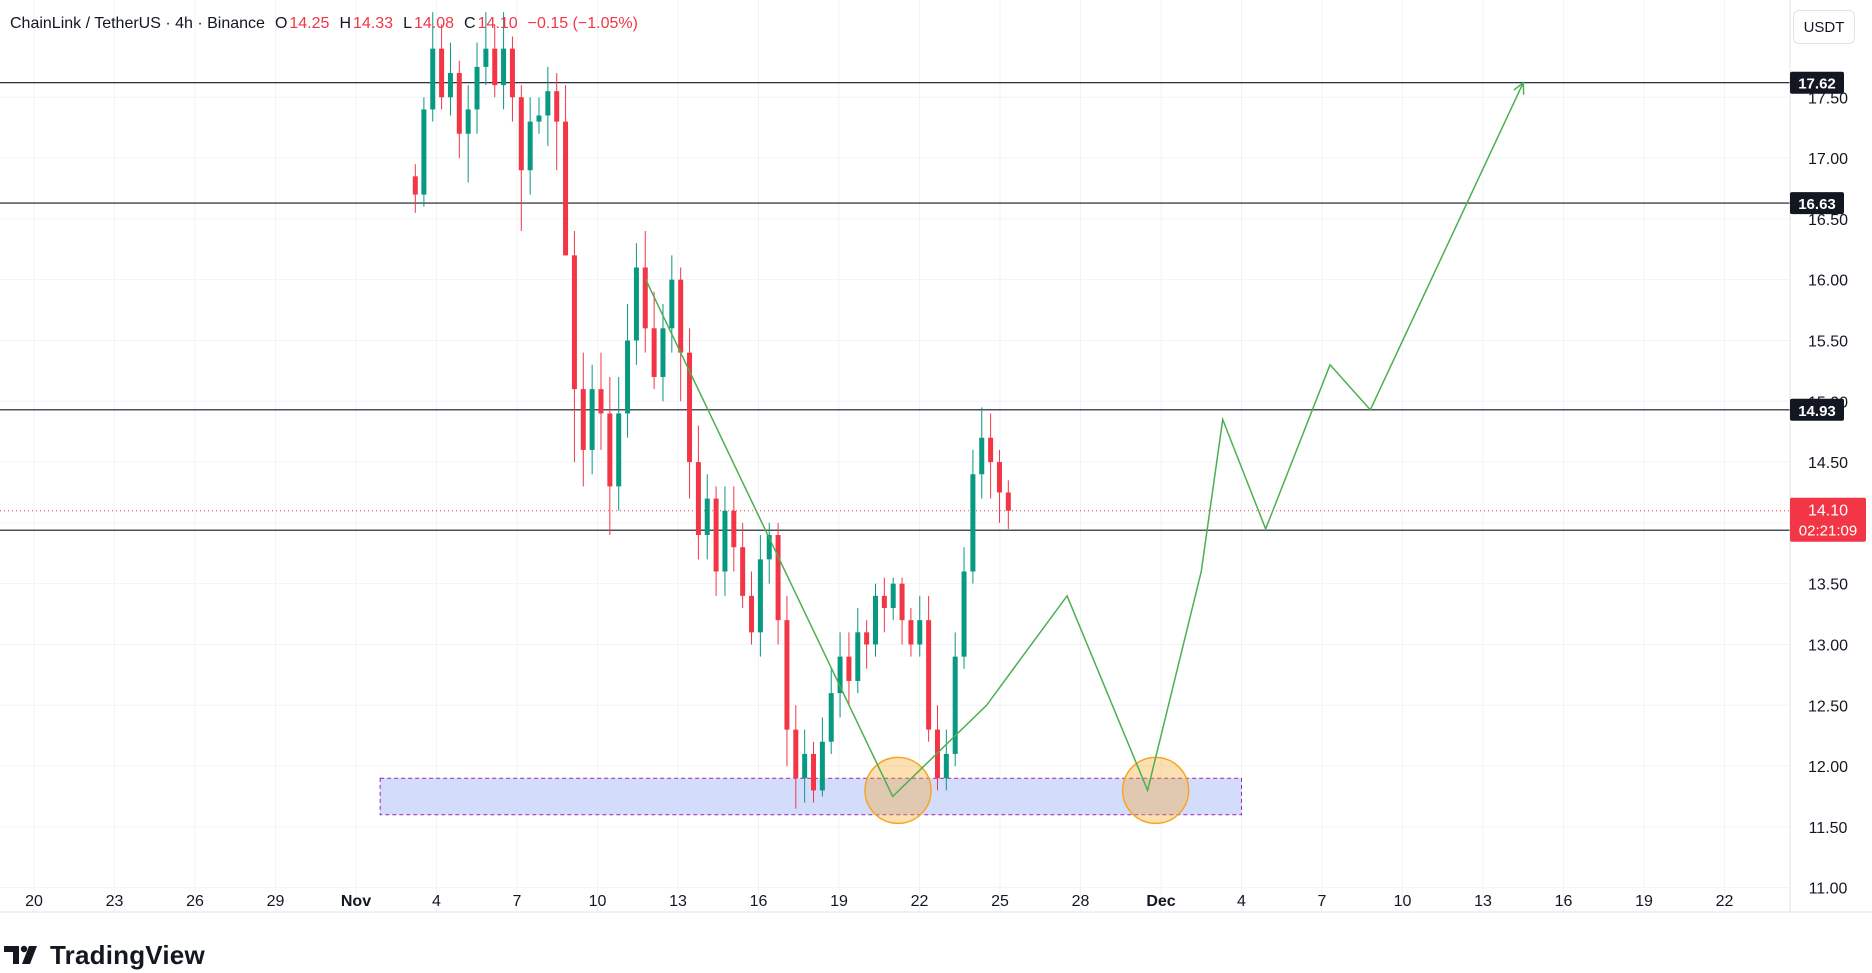 This screenshot has height=973, width=1872. What do you see at coordinates (1519, 88) in the screenshot?
I see `projection-arrow-head` at bounding box center [1519, 88].